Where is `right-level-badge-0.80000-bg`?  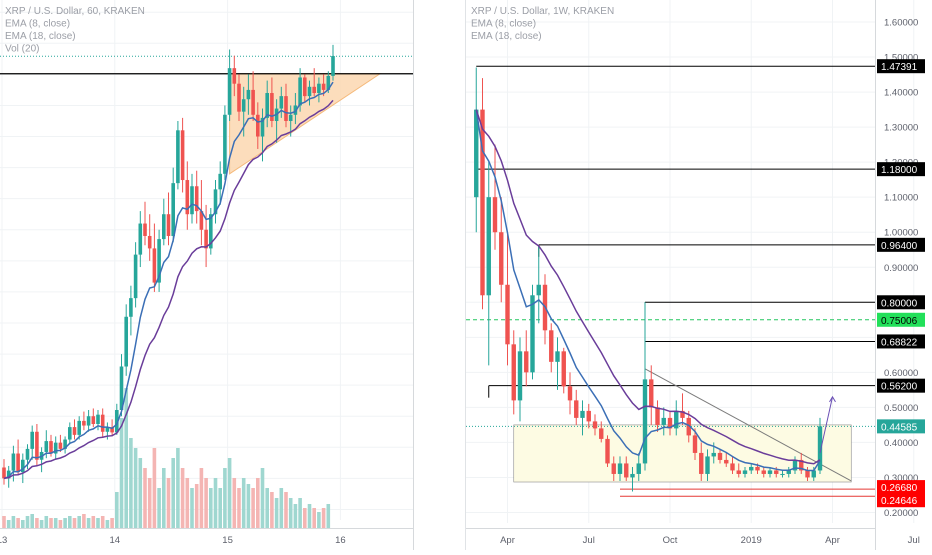 right-level-badge-0.80000-bg is located at coordinates (901, 302).